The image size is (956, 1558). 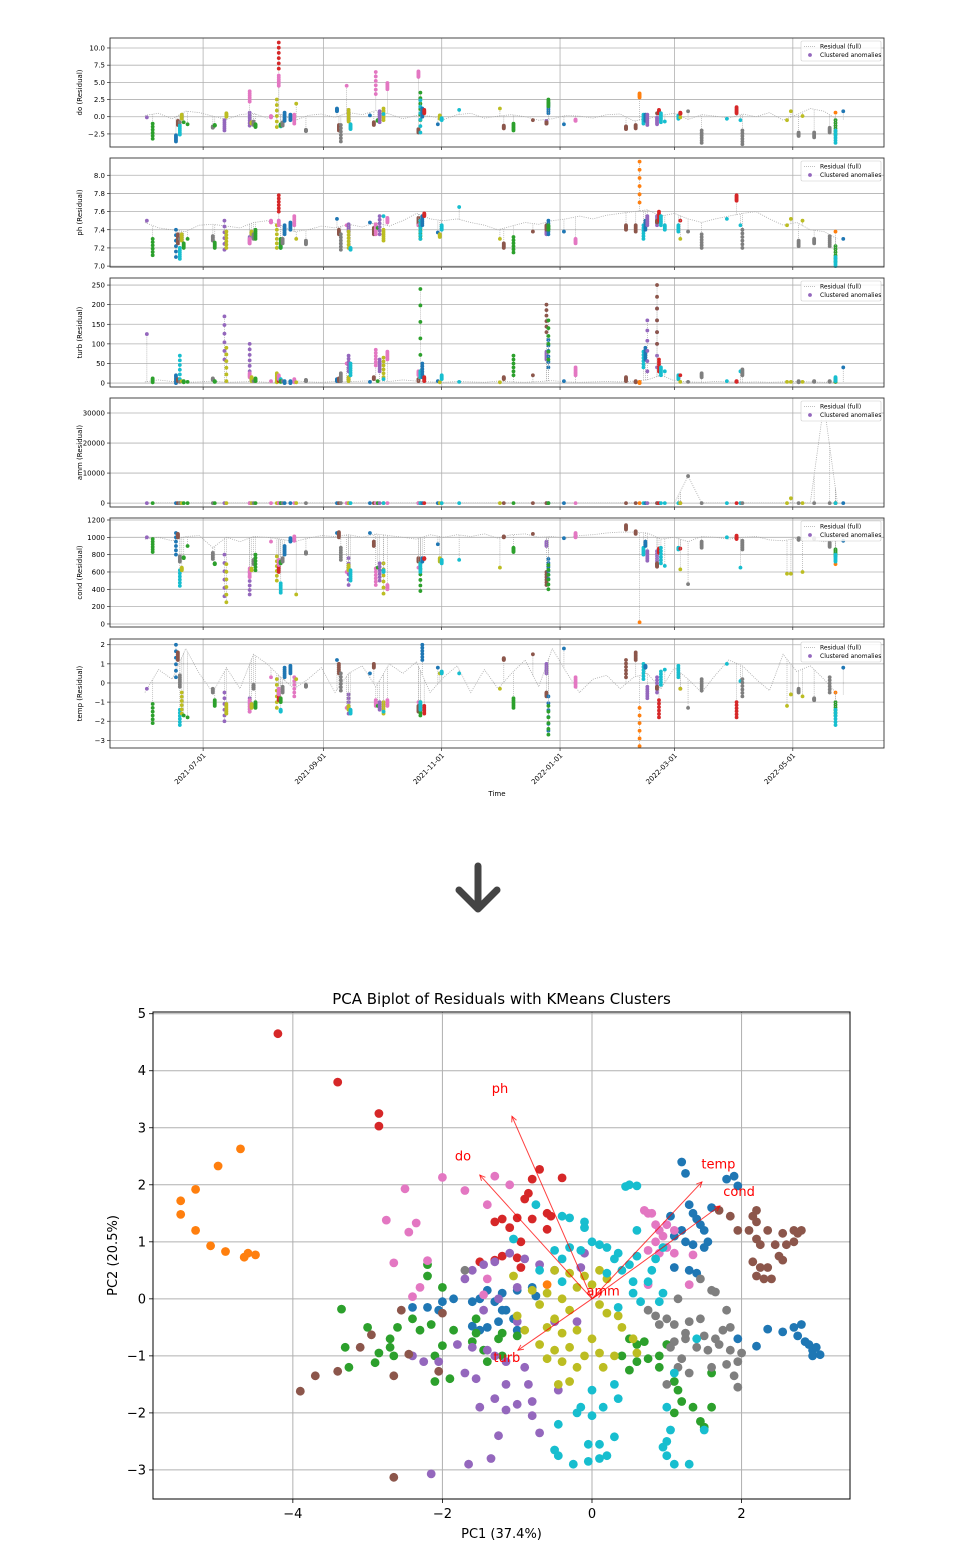 What do you see at coordinates (497, 212) in the screenshot?
I see `plot-area` at bounding box center [497, 212].